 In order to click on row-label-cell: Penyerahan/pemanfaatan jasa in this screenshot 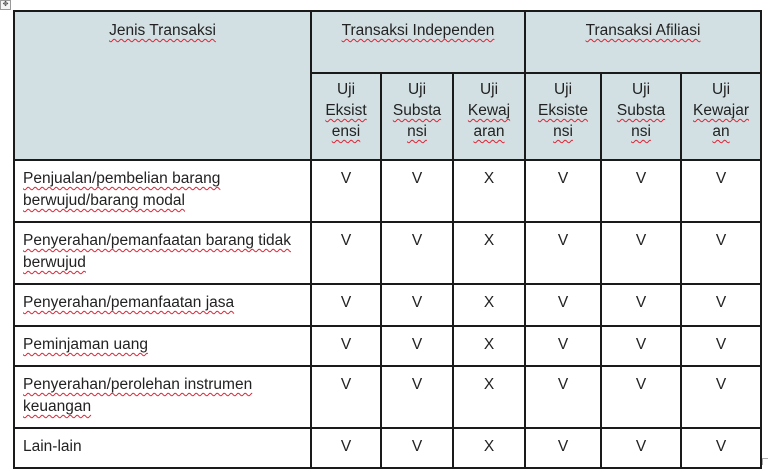, I will do `click(162, 305)`.